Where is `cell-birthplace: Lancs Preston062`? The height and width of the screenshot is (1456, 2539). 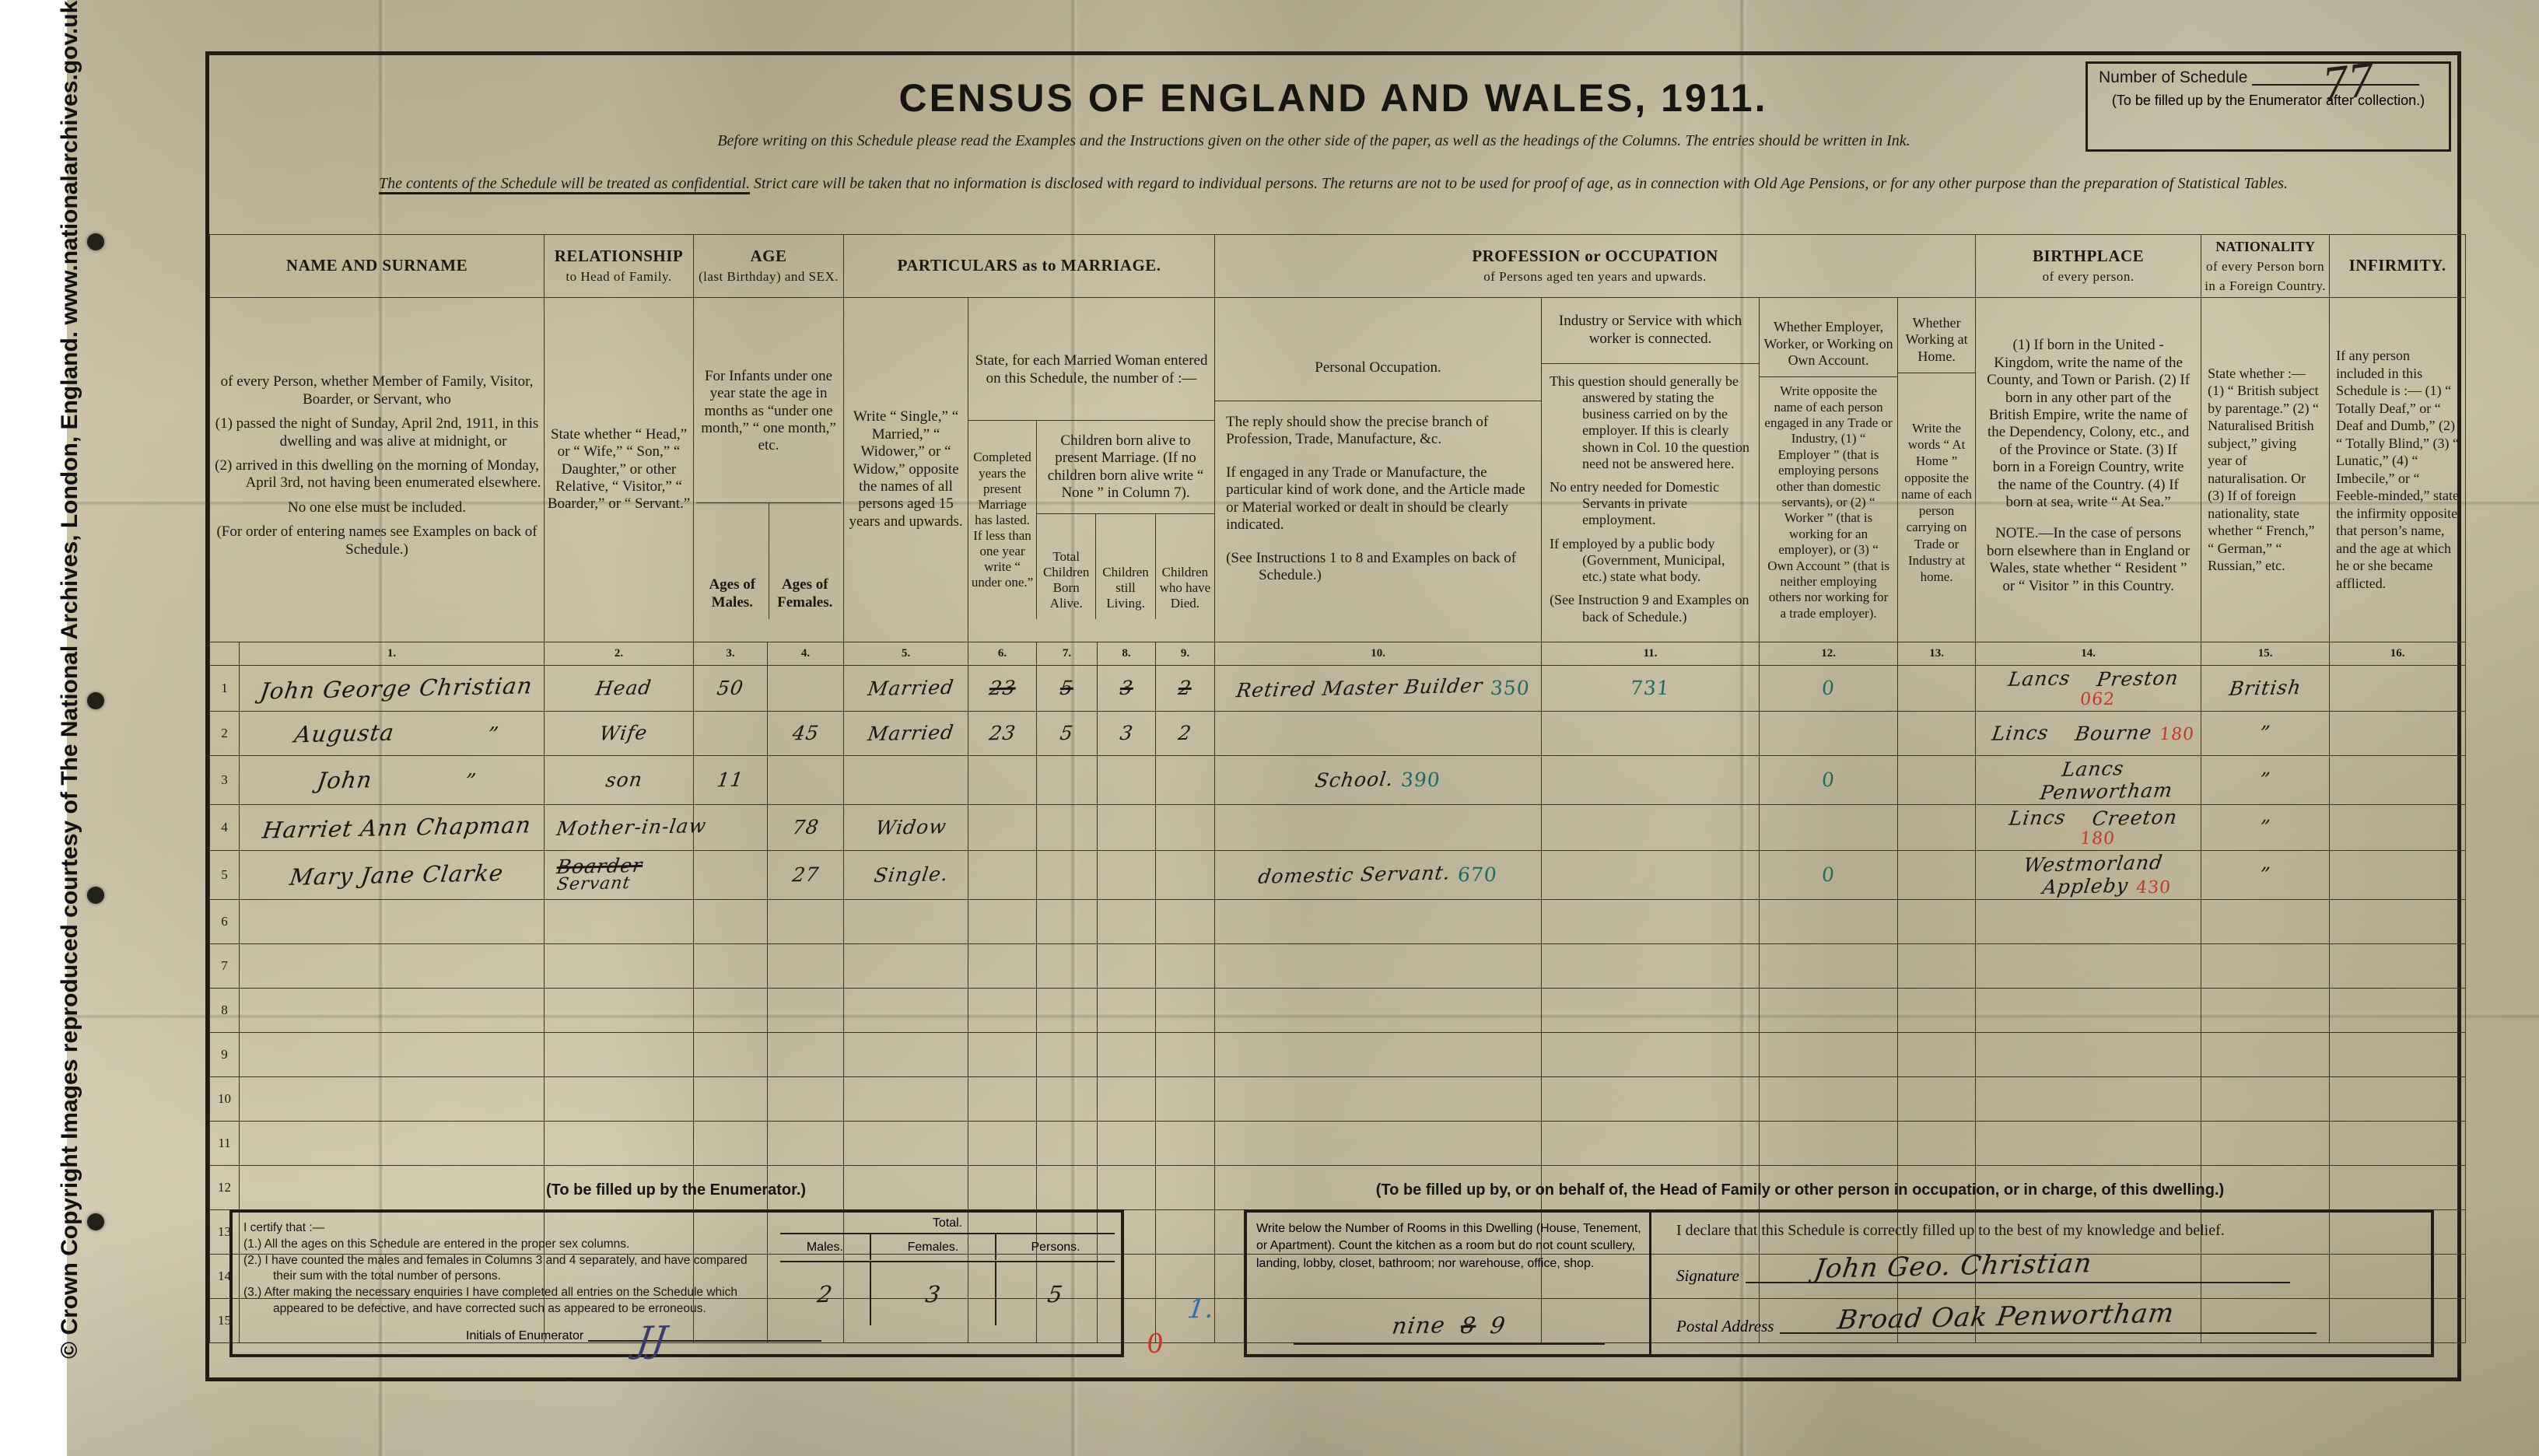 cell-birthplace: Lancs Preston062 is located at coordinates (2088, 688).